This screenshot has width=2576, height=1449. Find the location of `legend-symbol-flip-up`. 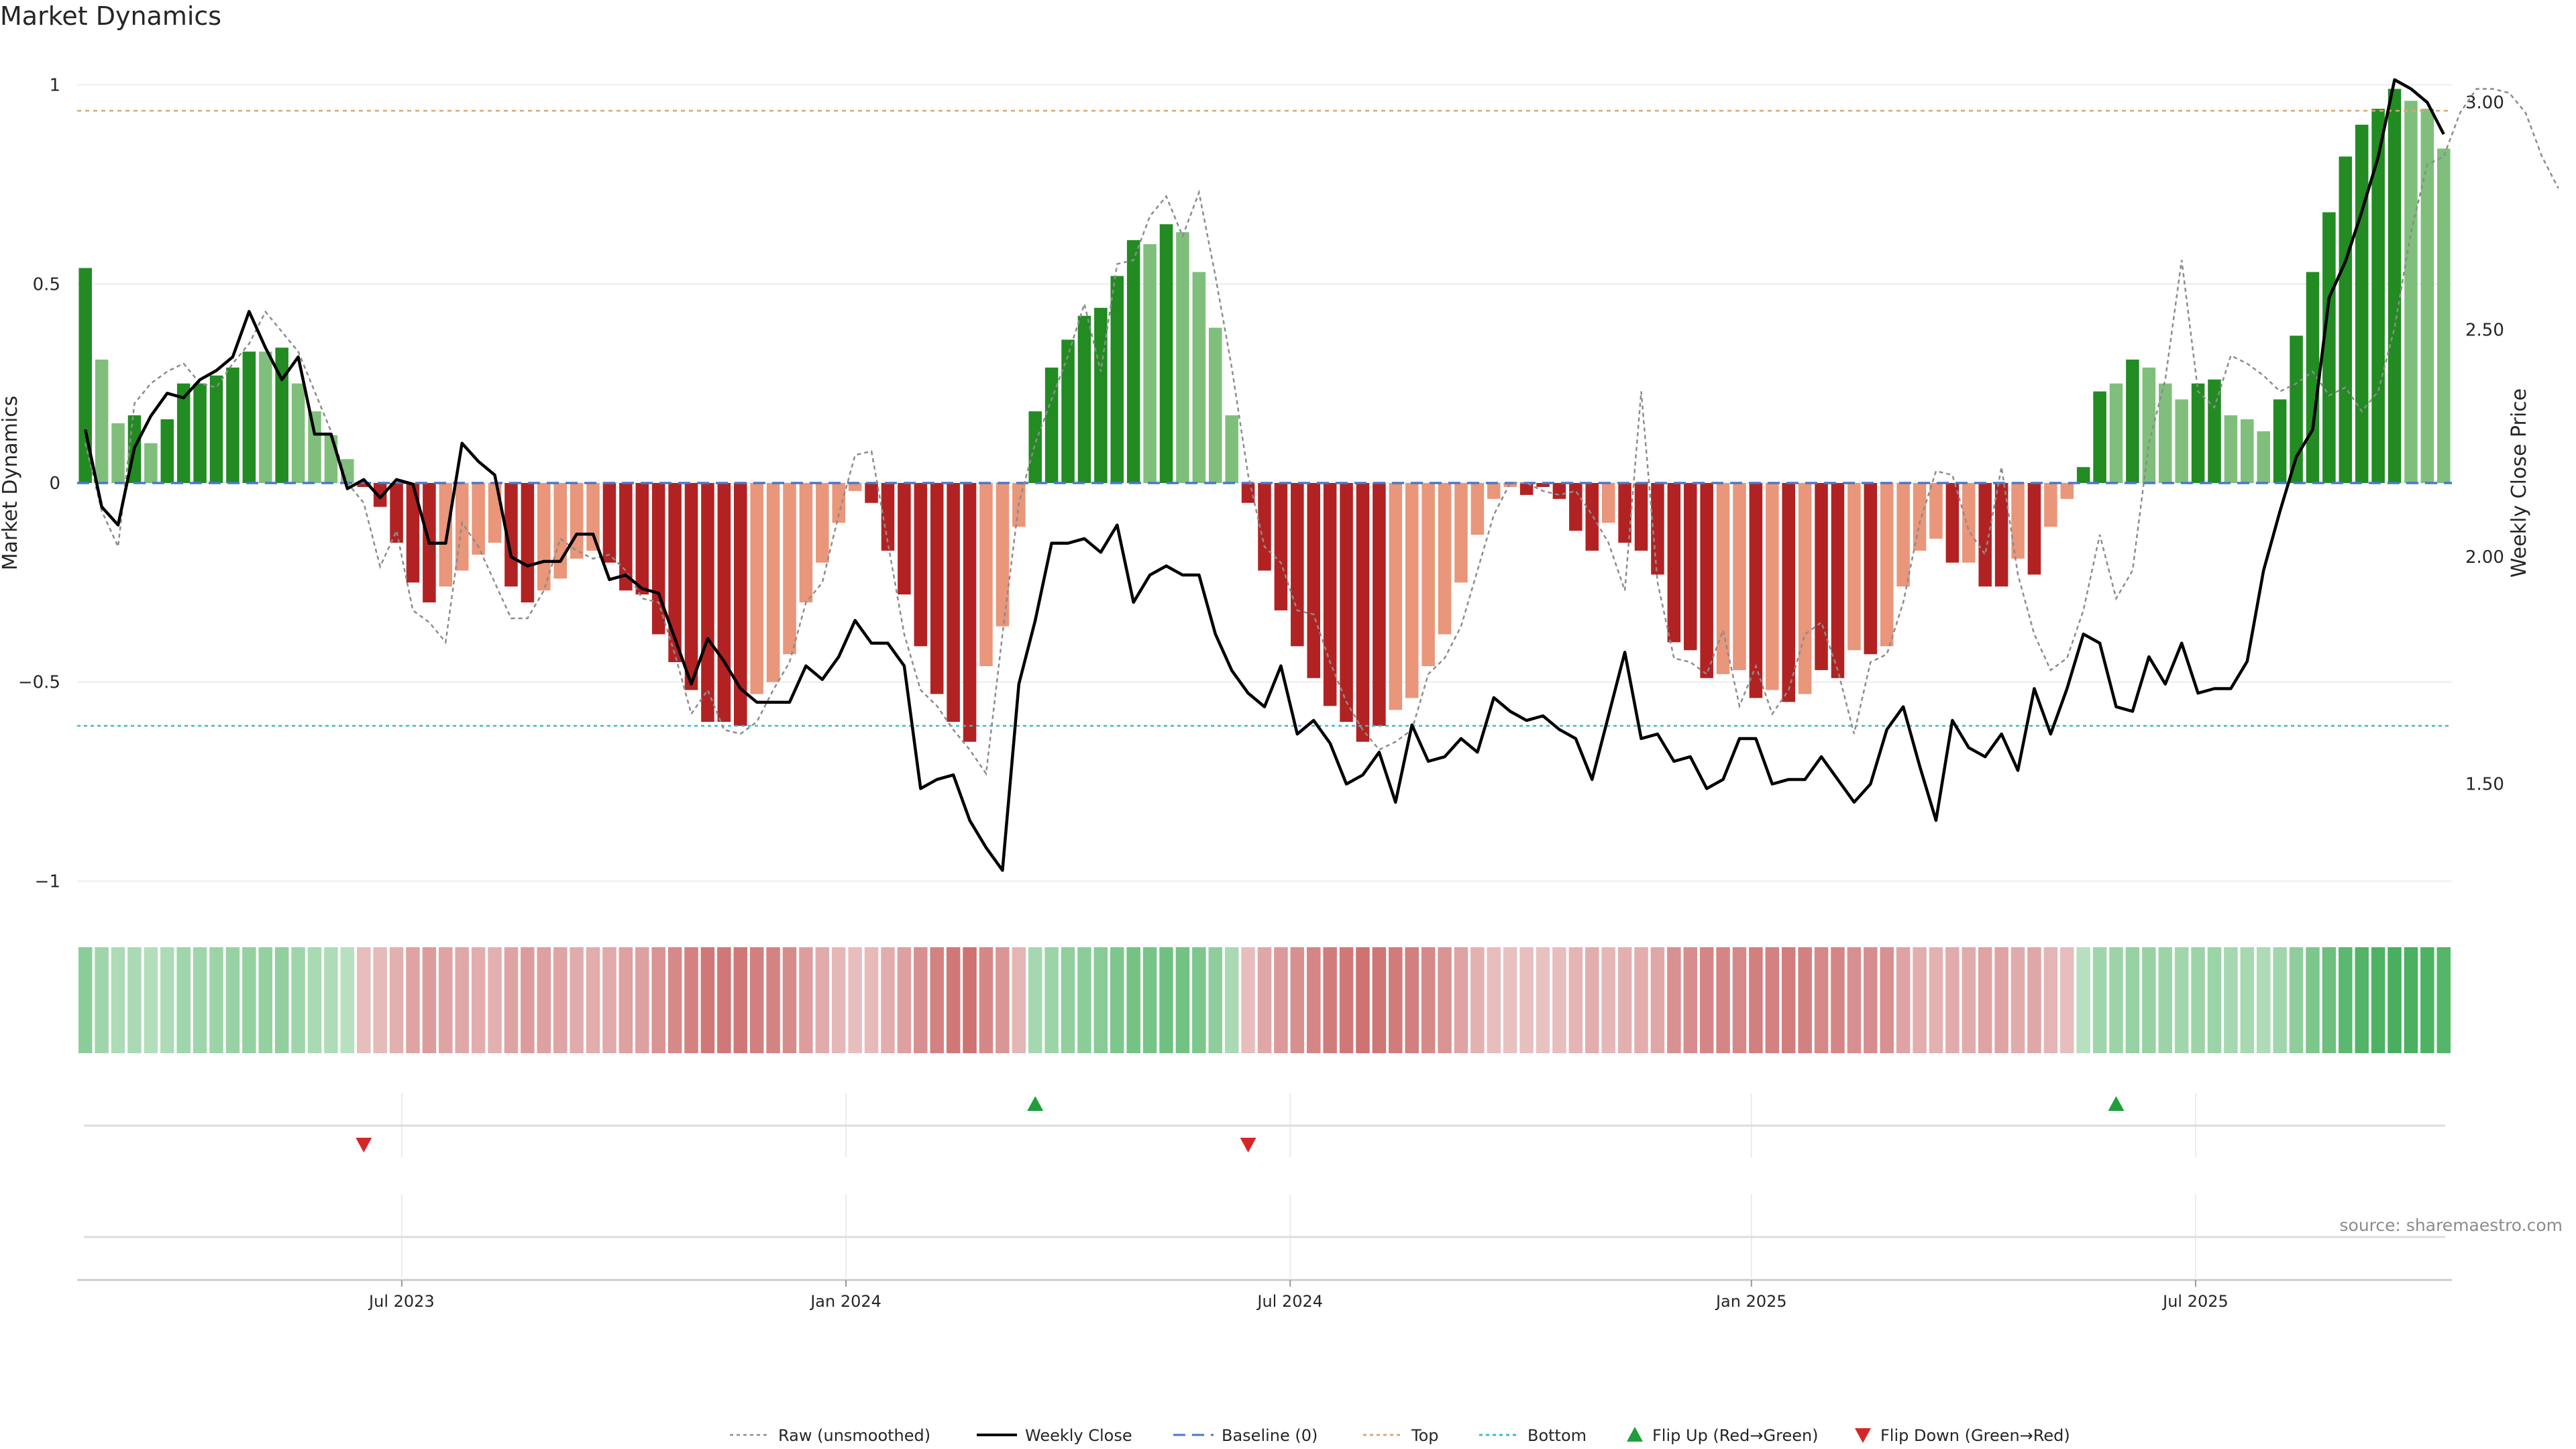

legend-symbol-flip-up is located at coordinates (1635, 1434).